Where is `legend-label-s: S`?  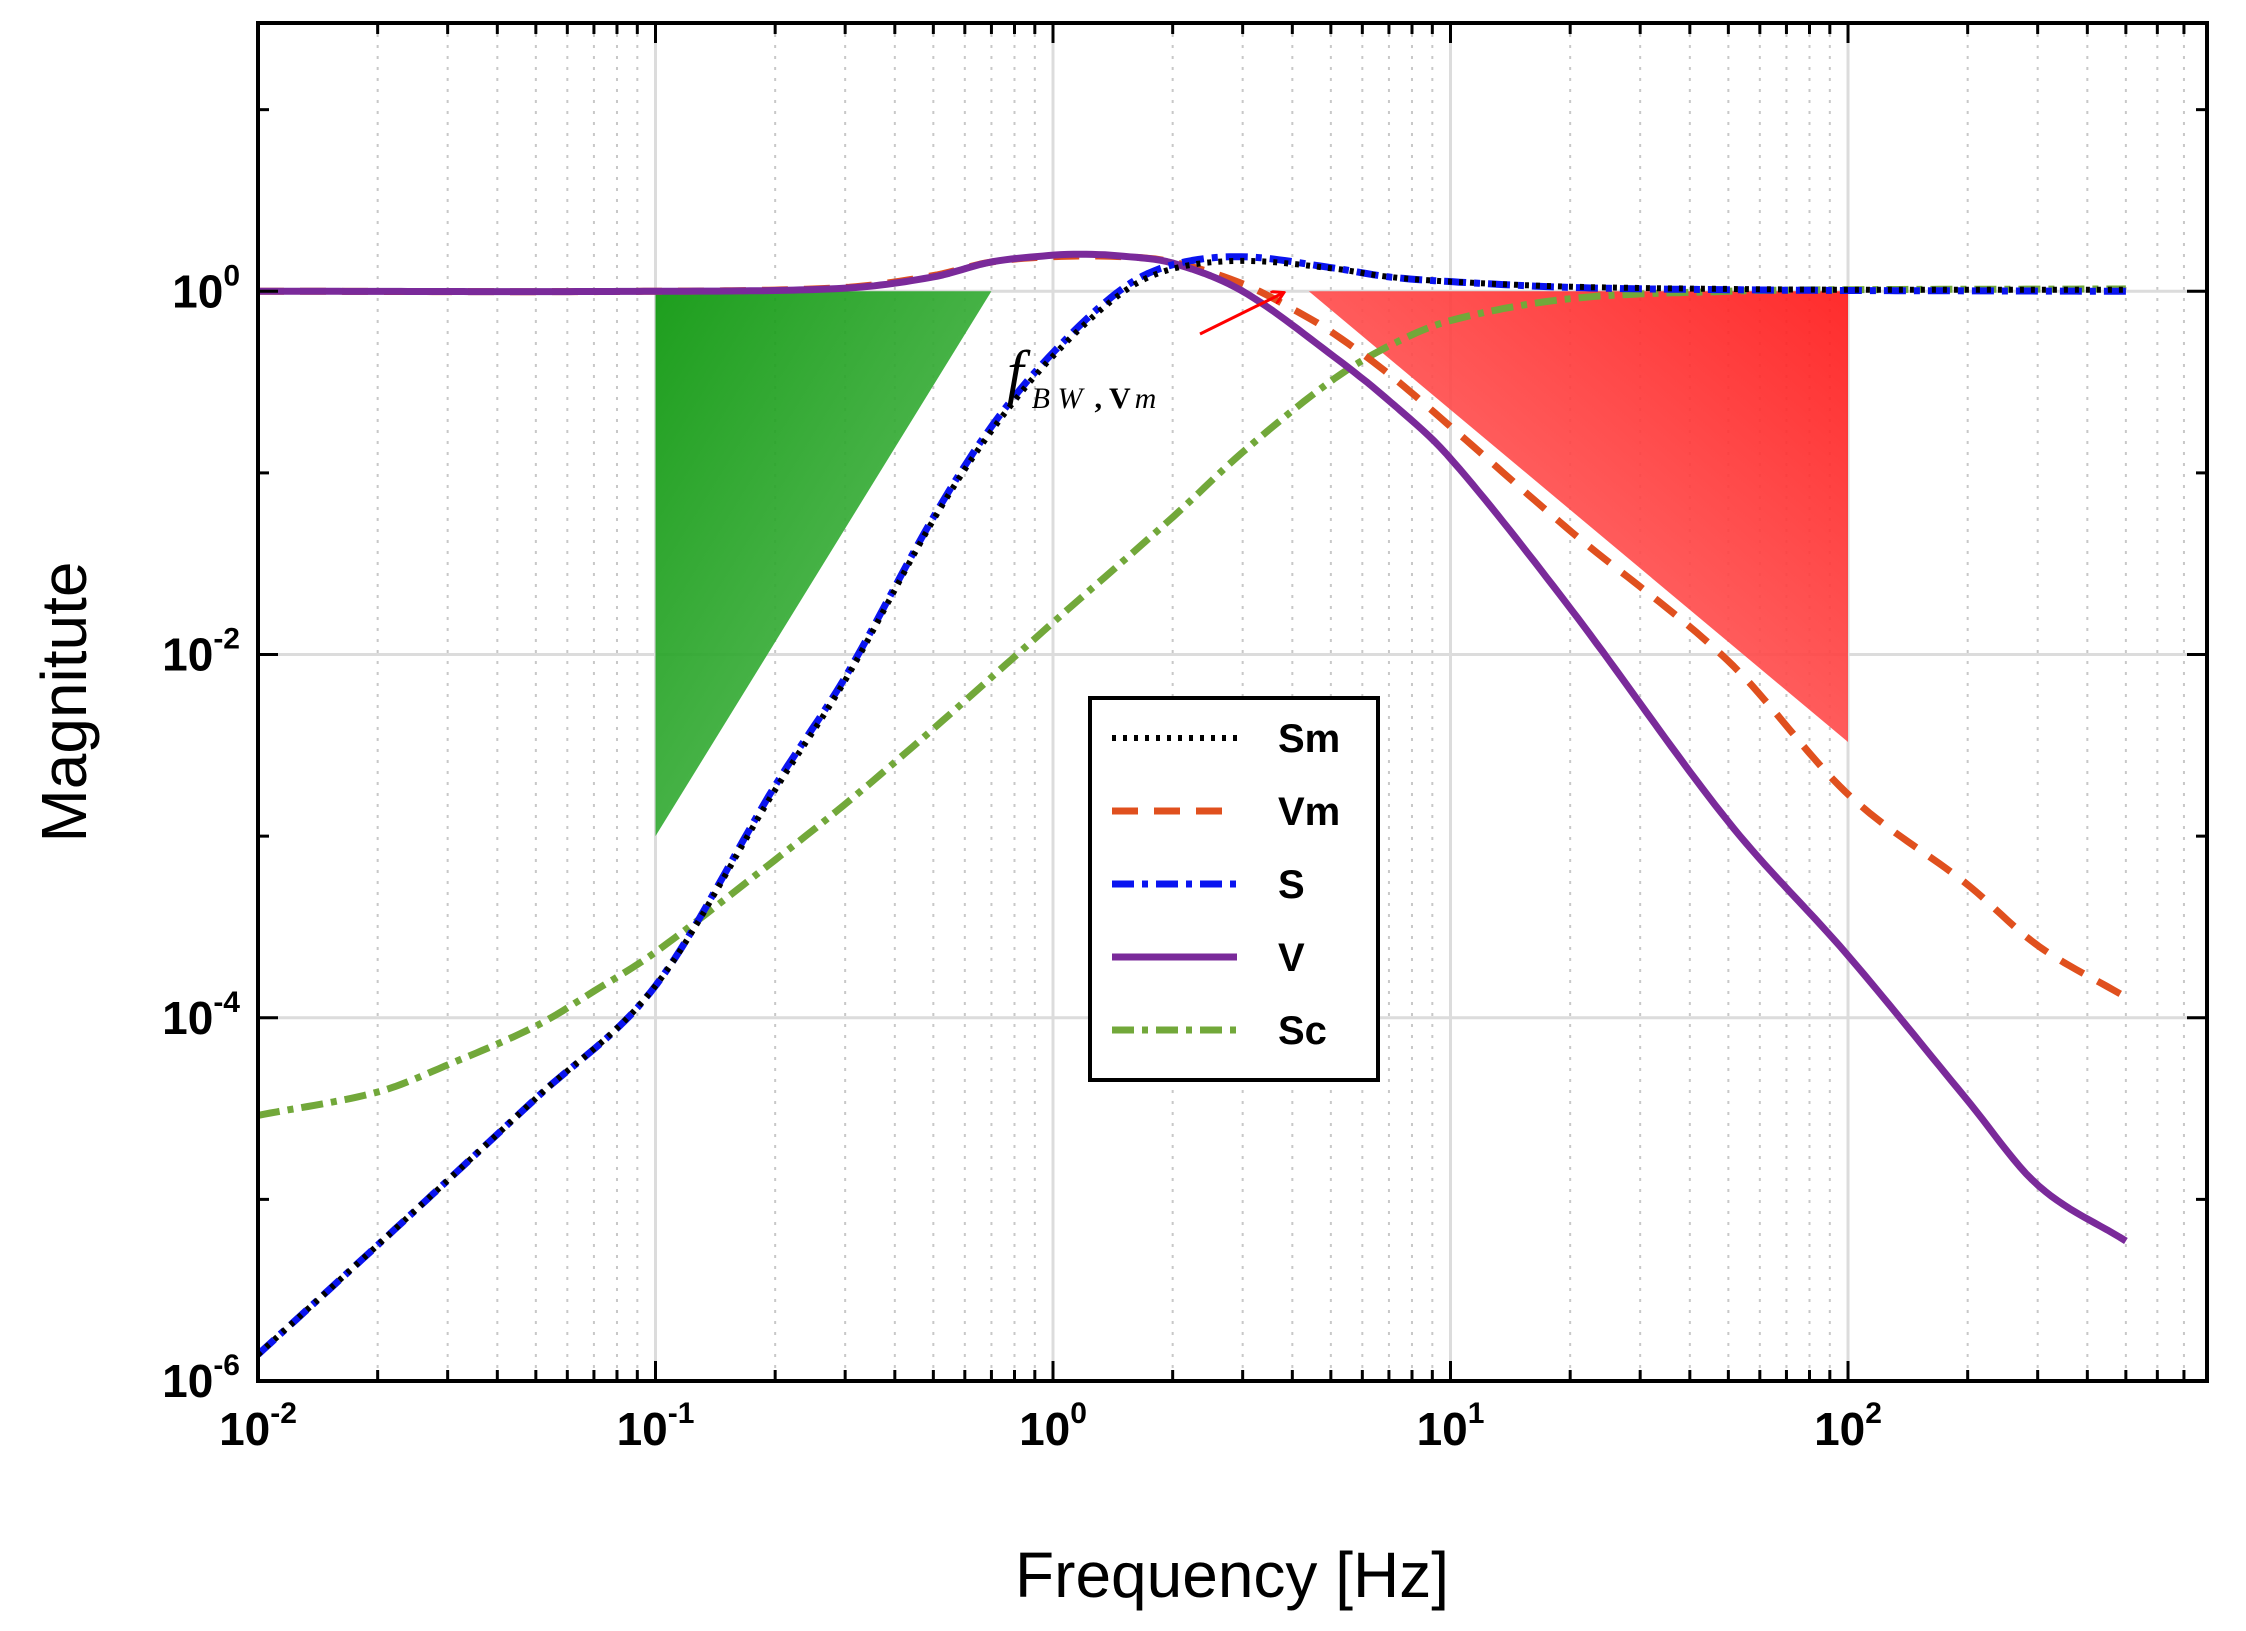
legend-label-s: S is located at coordinates (1291, 885).